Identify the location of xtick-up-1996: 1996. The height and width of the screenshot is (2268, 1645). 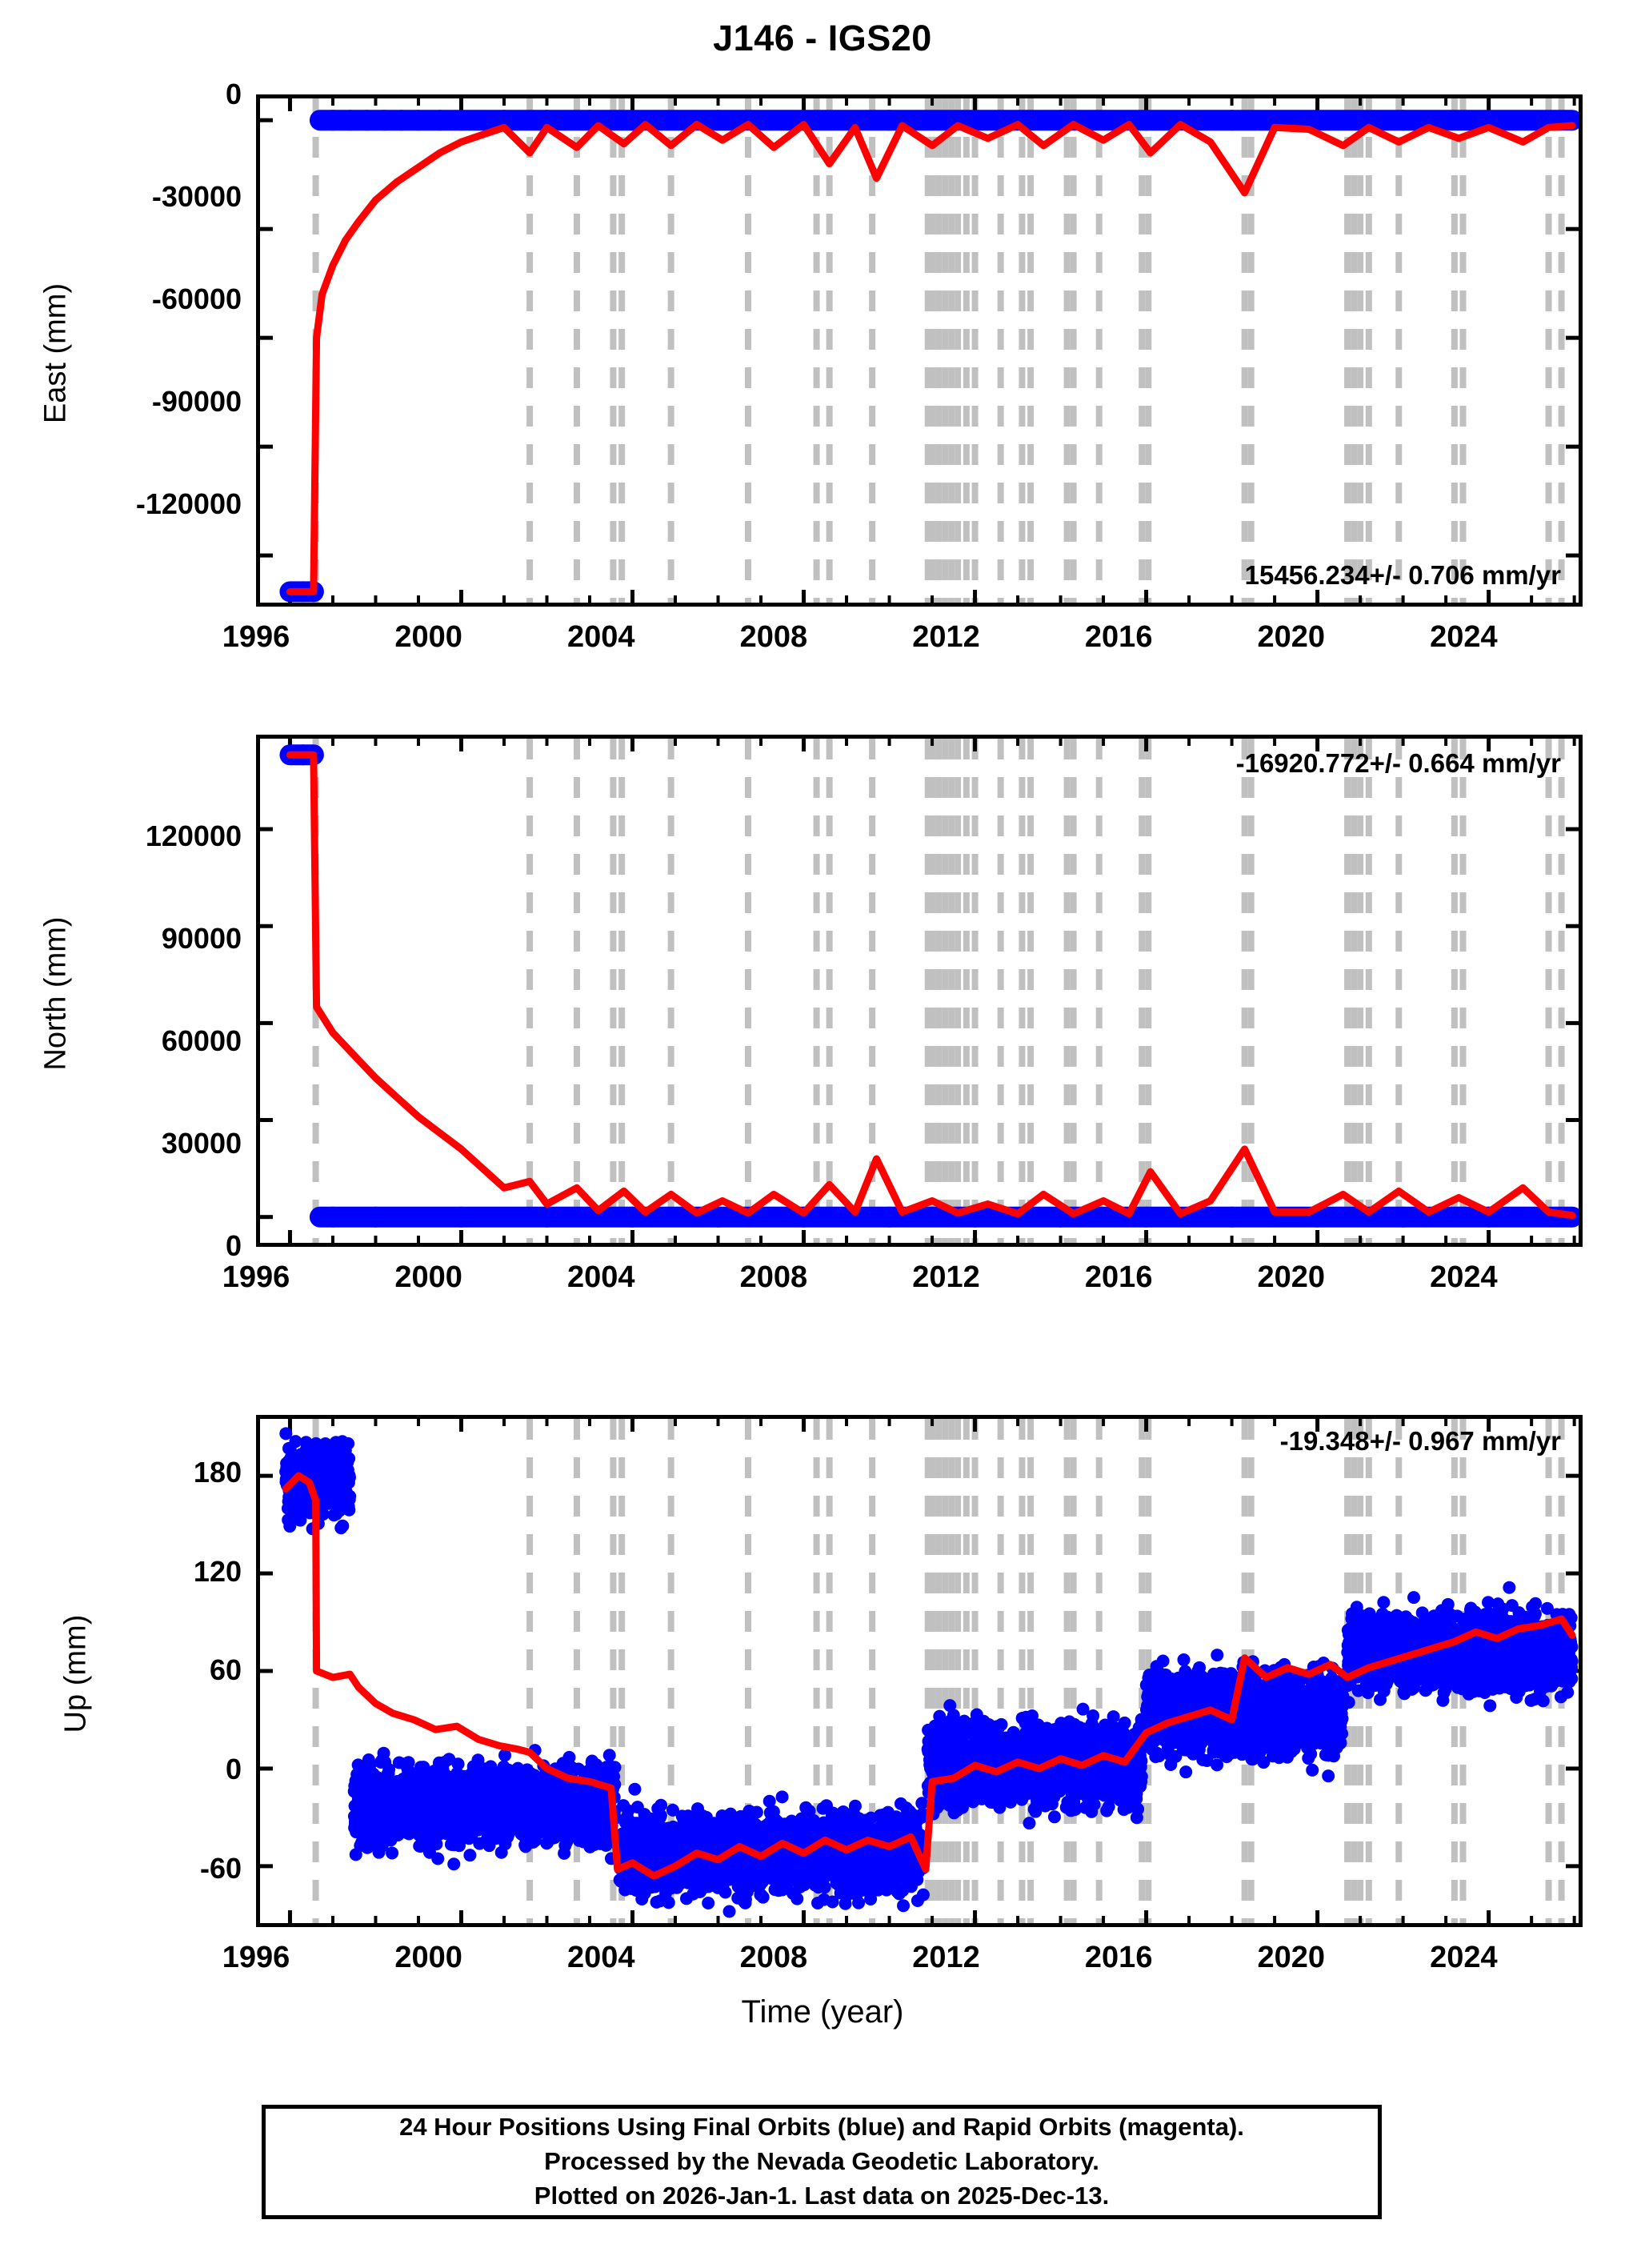
(256, 1957).